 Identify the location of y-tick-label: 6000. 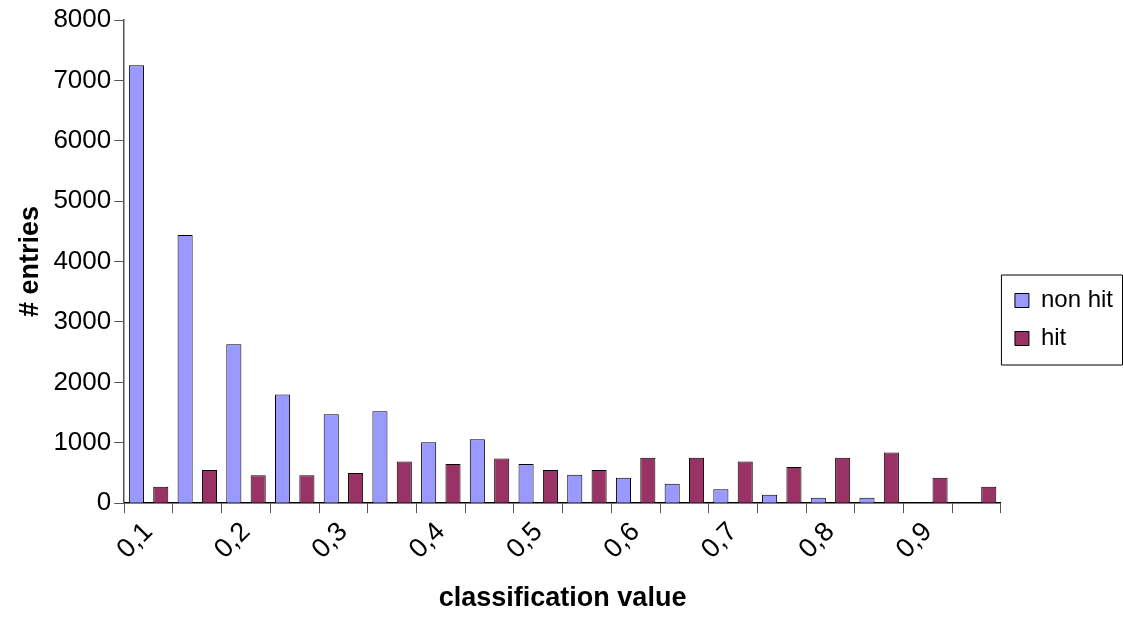
(82, 138).